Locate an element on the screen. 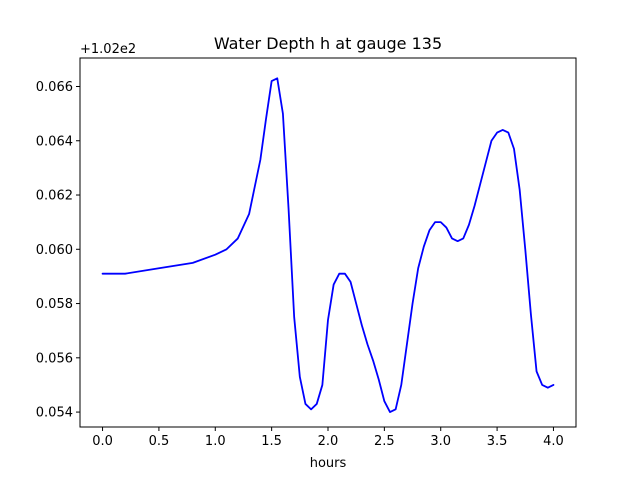 Image resolution: width=640 pixels, height=480 pixels. chart-title: Water Depth h at gauge 135 is located at coordinates (328, 43).